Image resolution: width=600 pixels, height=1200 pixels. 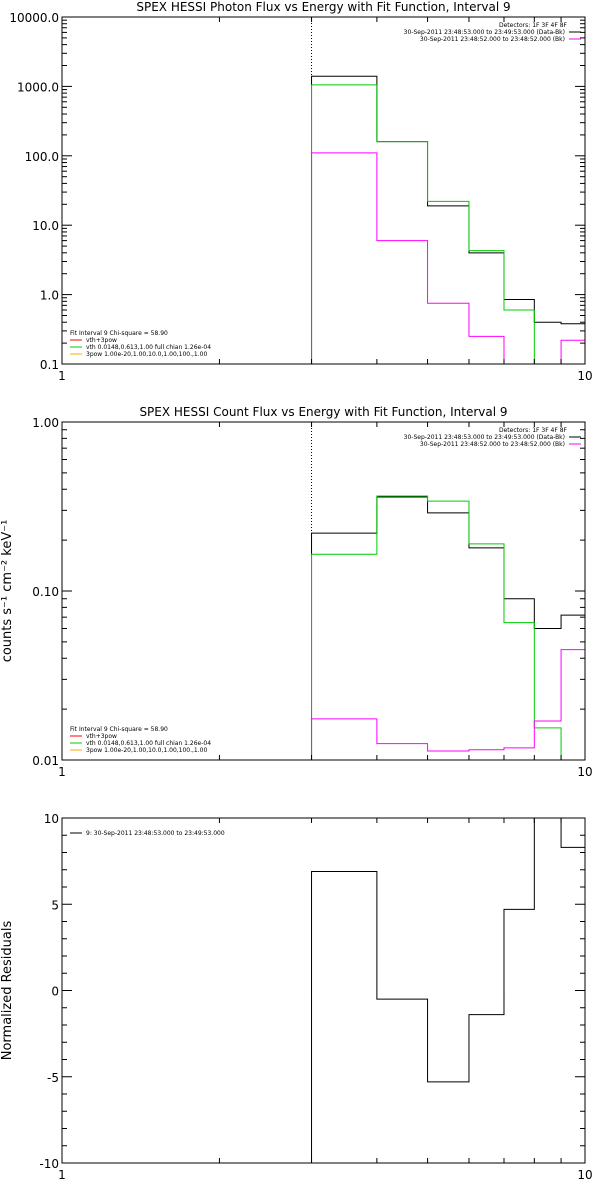 What do you see at coordinates (45, 592) in the screenshot?
I see `y-tick-label: 0.10` at bounding box center [45, 592].